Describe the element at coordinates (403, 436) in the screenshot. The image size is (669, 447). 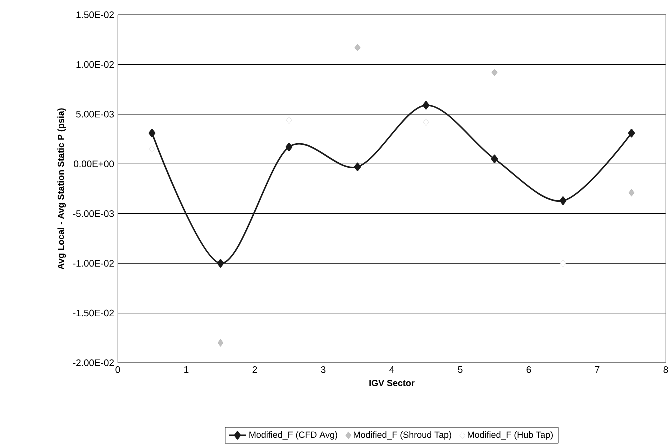
I see `legend-label: Modified_F (Shroud Tap)` at that location.